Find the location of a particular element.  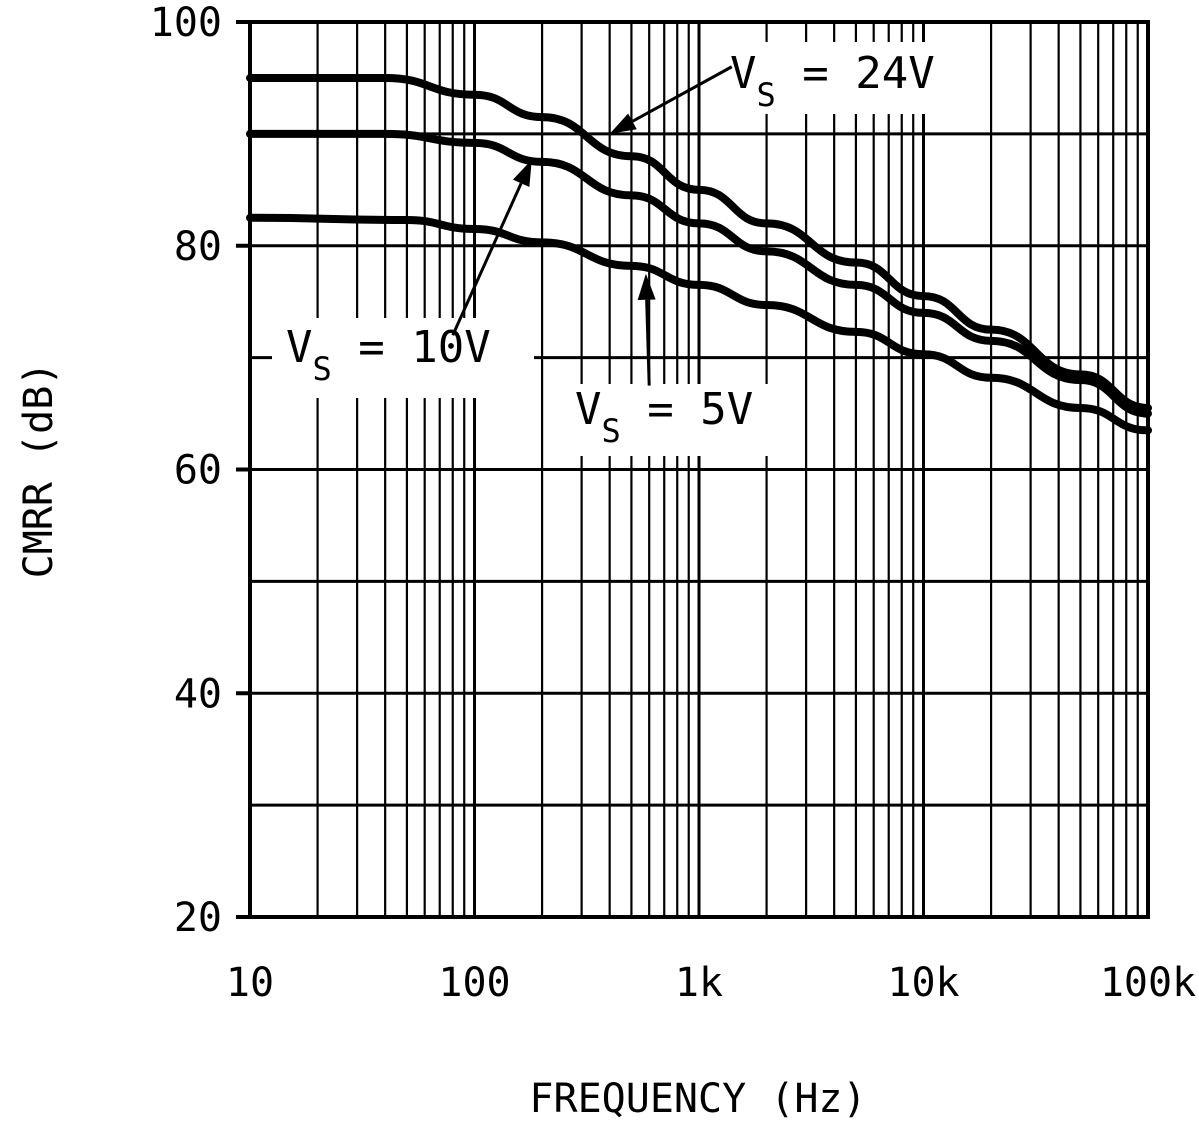

y-axis-title: CMRR (dB) is located at coordinates (39, 470).